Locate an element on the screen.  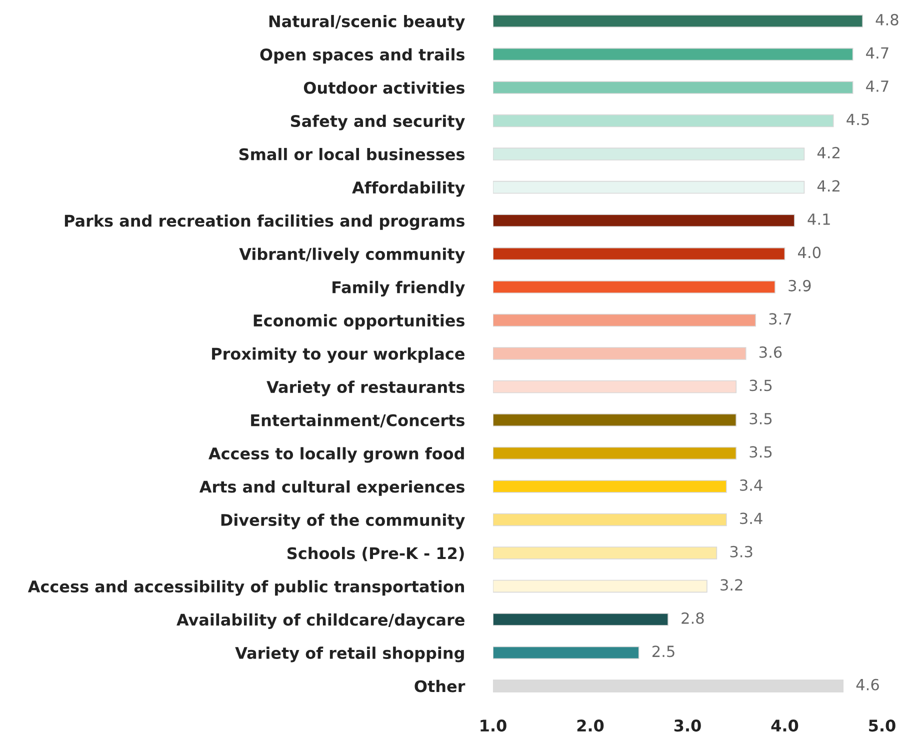
y-tick-label: Proximity to your workplace is located at coordinates (338, 355).